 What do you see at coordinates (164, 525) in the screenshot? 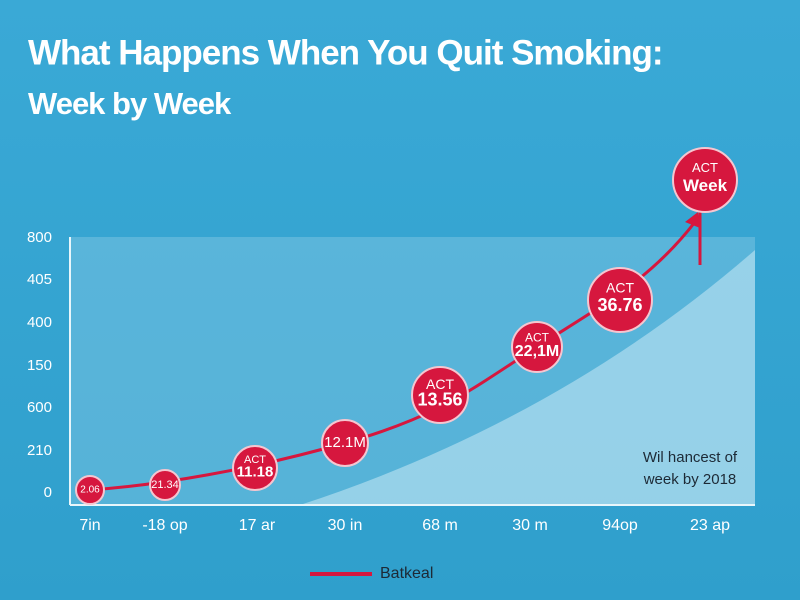
I see `x-tick-label: -18 op` at bounding box center [164, 525].